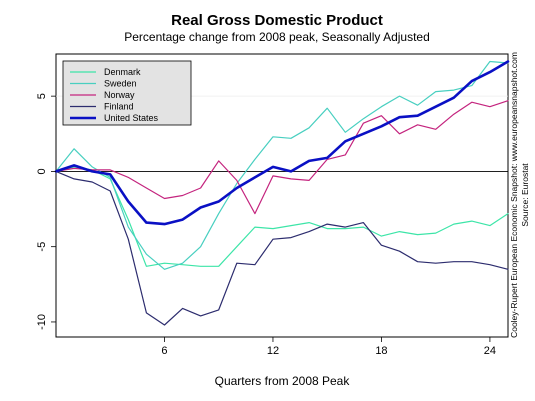 The width and height of the screenshot is (535, 401). I want to click on source-credit: Source: Eurostat, so click(525, 195).